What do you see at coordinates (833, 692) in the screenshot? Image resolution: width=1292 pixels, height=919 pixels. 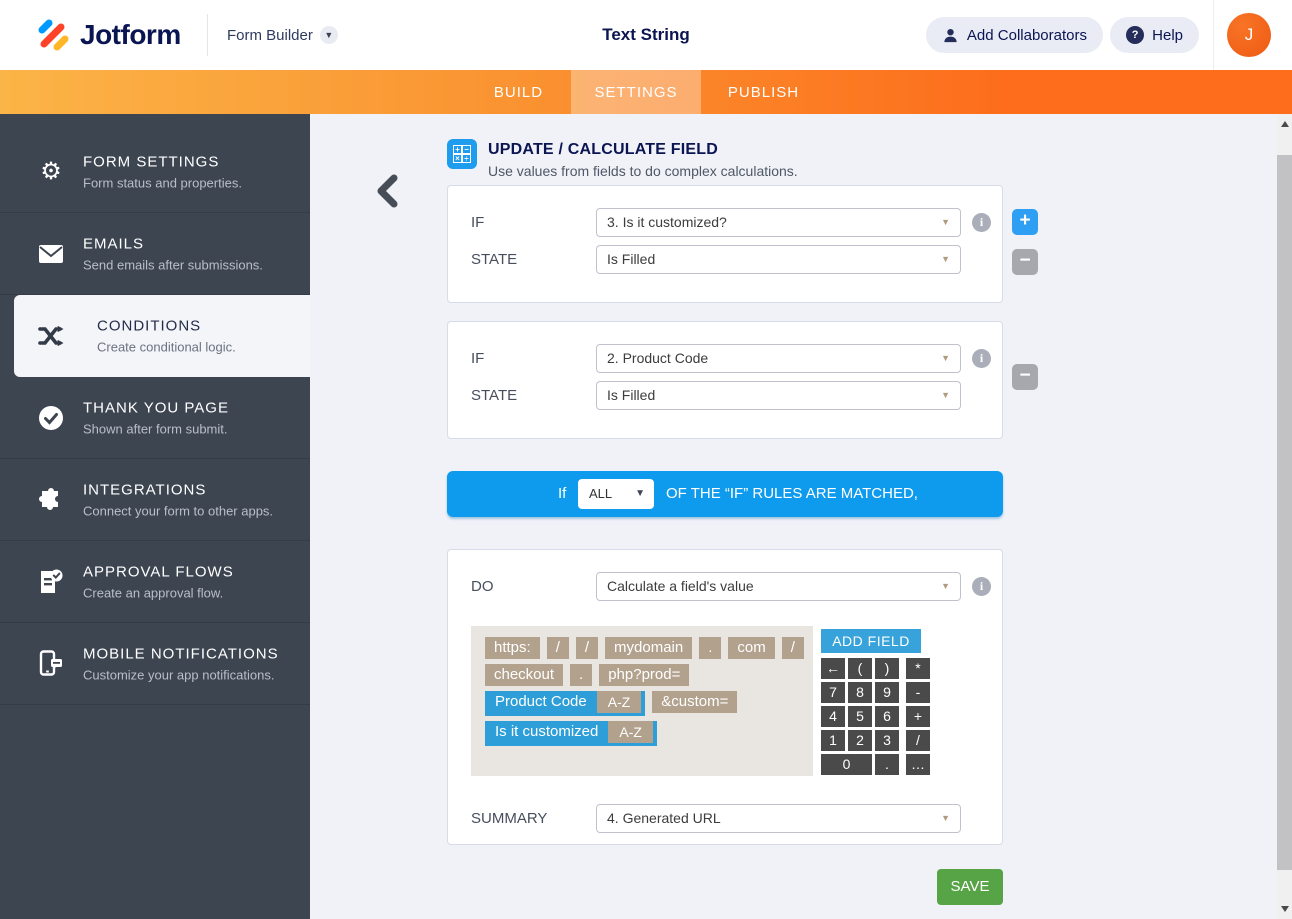 I see `key-7: 7` at bounding box center [833, 692].